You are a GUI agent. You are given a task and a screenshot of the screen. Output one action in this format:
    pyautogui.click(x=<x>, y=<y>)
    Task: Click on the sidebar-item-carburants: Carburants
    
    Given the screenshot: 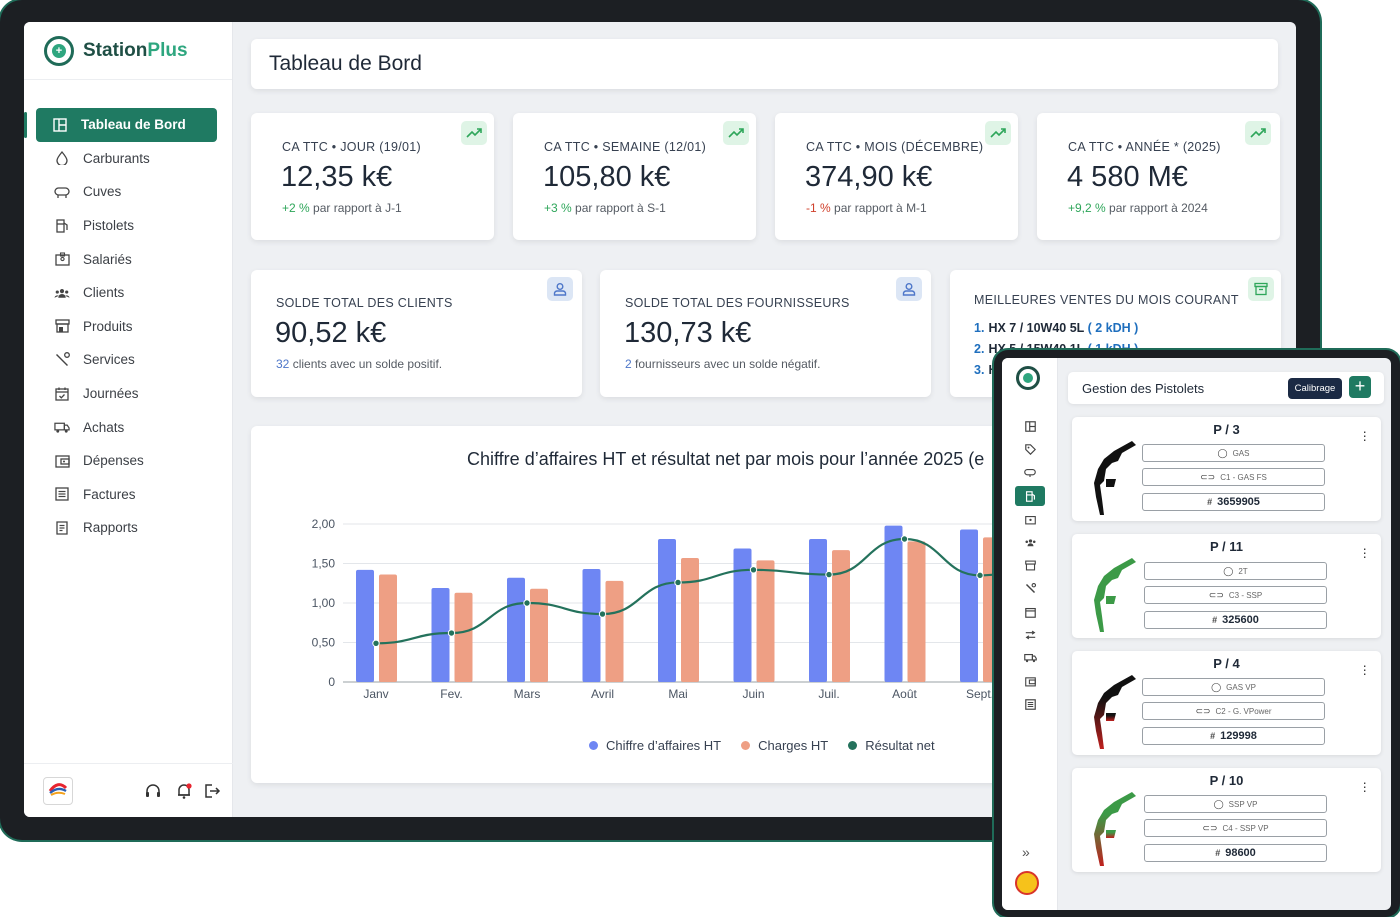 What is the action you would take?
    pyautogui.click(x=128, y=159)
    